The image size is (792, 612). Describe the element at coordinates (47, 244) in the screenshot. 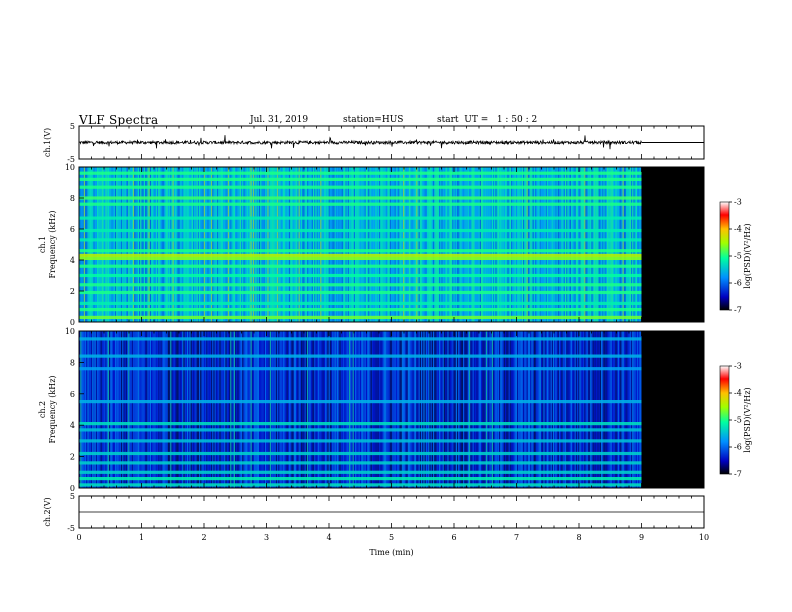

I see `ch1_spectrogram-ylabel: ch.1Frequency (kHz)` at that location.